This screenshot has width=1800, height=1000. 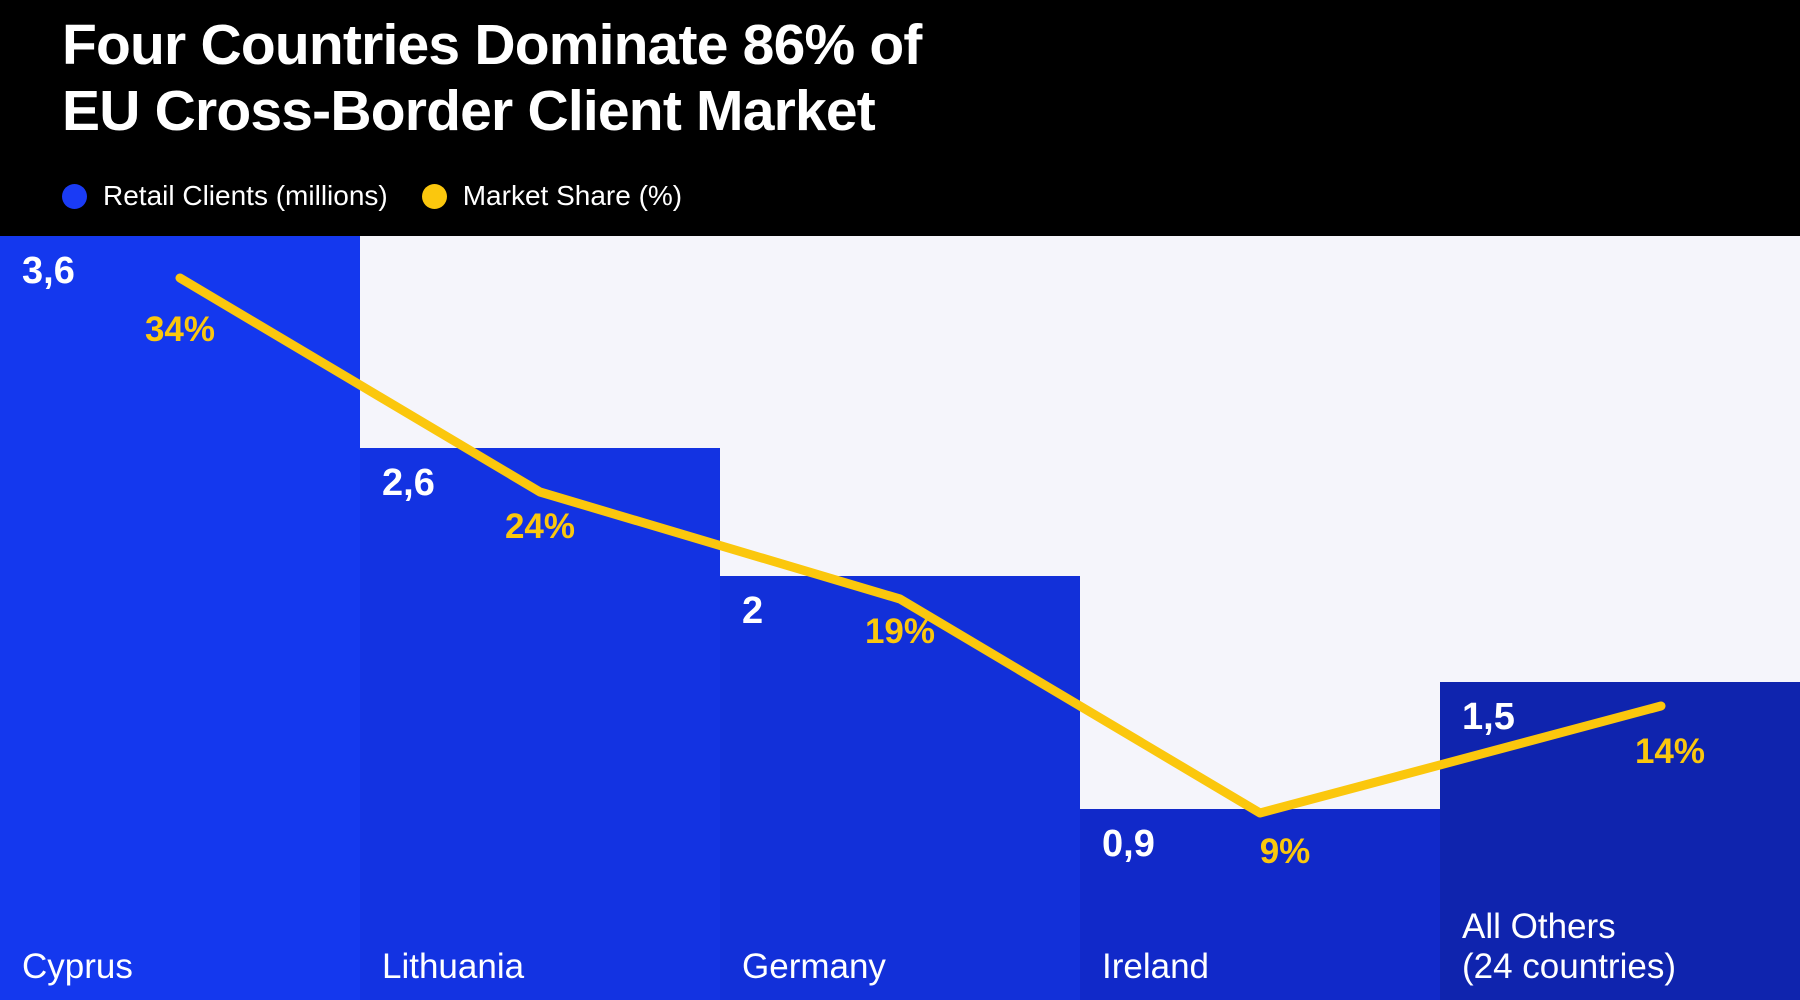 What do you see at coordinates (572, 195) in the screenshot?
I see `legend-label-market-share: Market Share (%)` at bounding box center [572, 195].